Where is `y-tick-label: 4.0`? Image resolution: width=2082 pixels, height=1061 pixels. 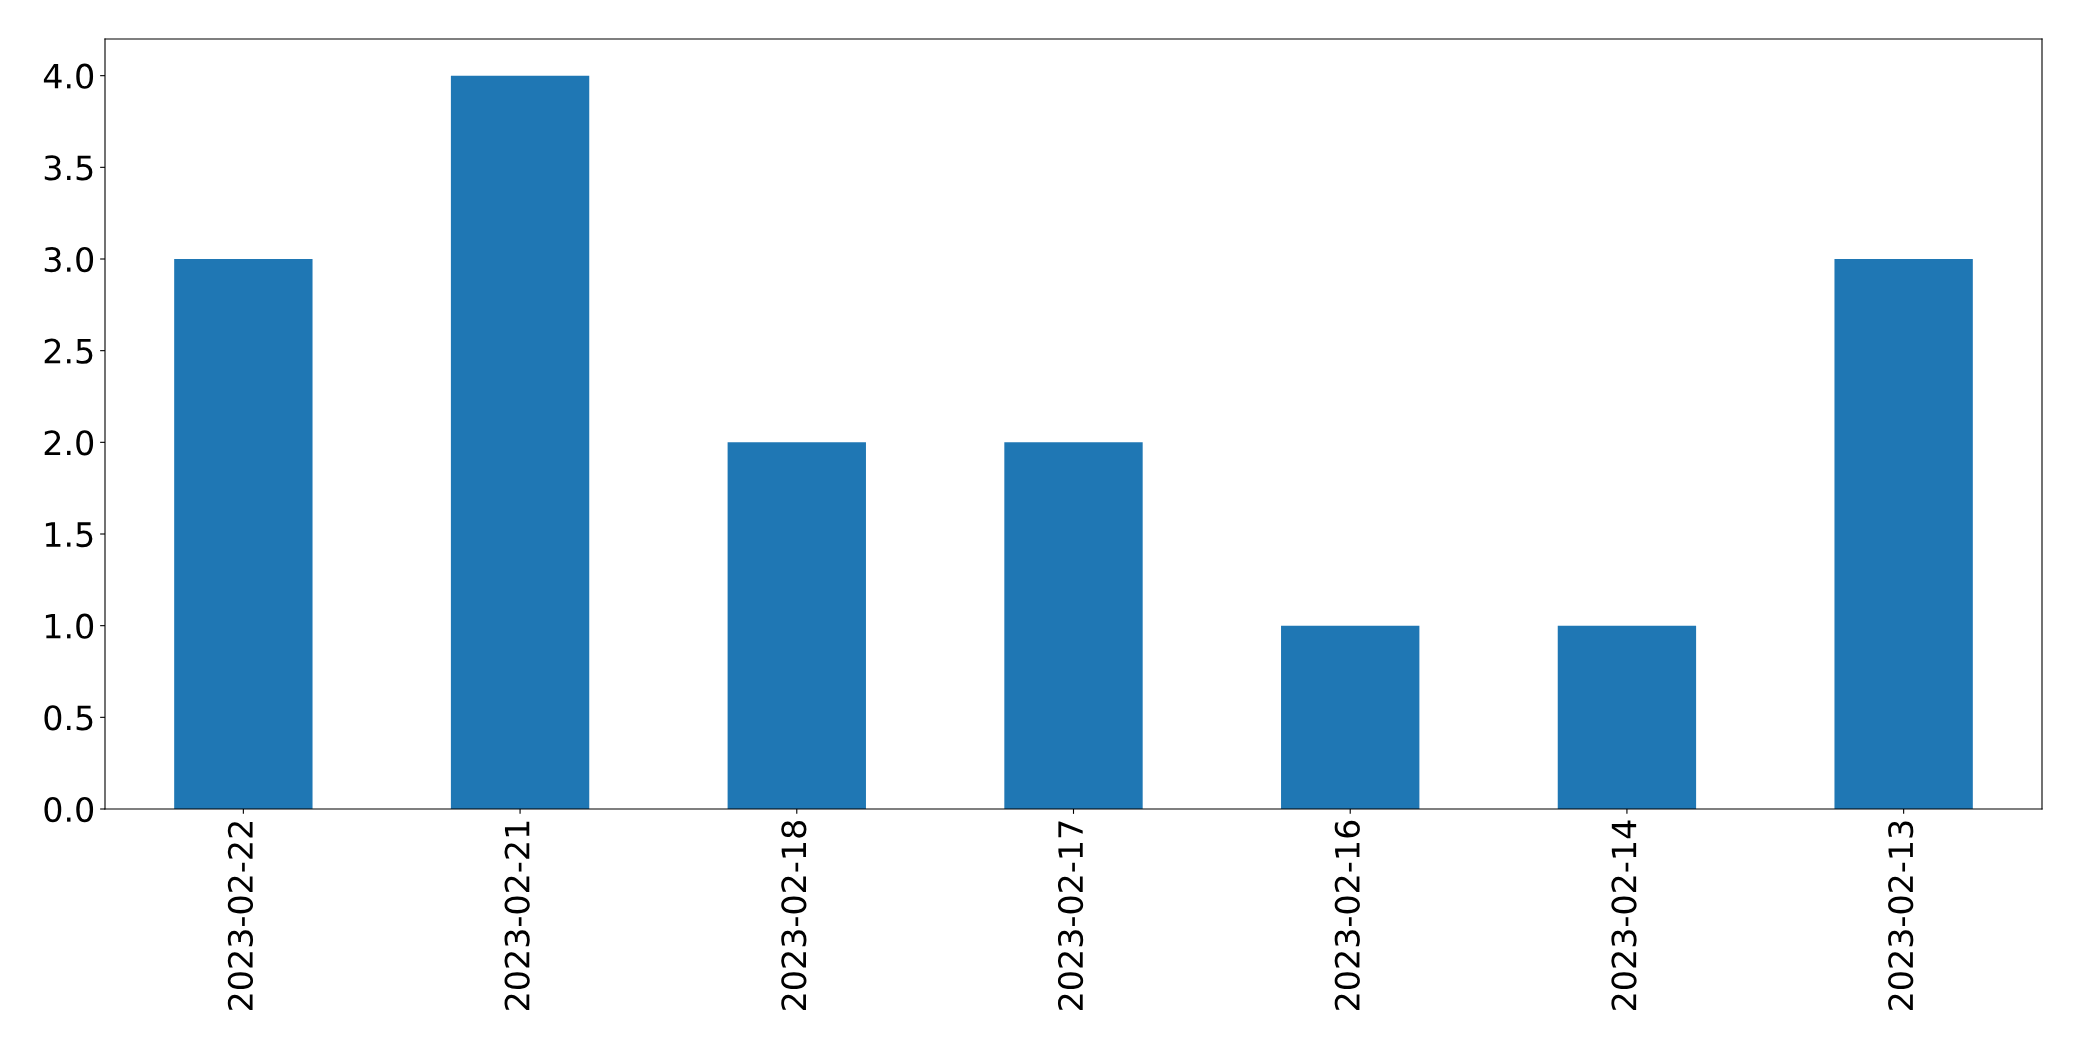
y-tick-label: 4.0 is located at coordinates (68, 76).